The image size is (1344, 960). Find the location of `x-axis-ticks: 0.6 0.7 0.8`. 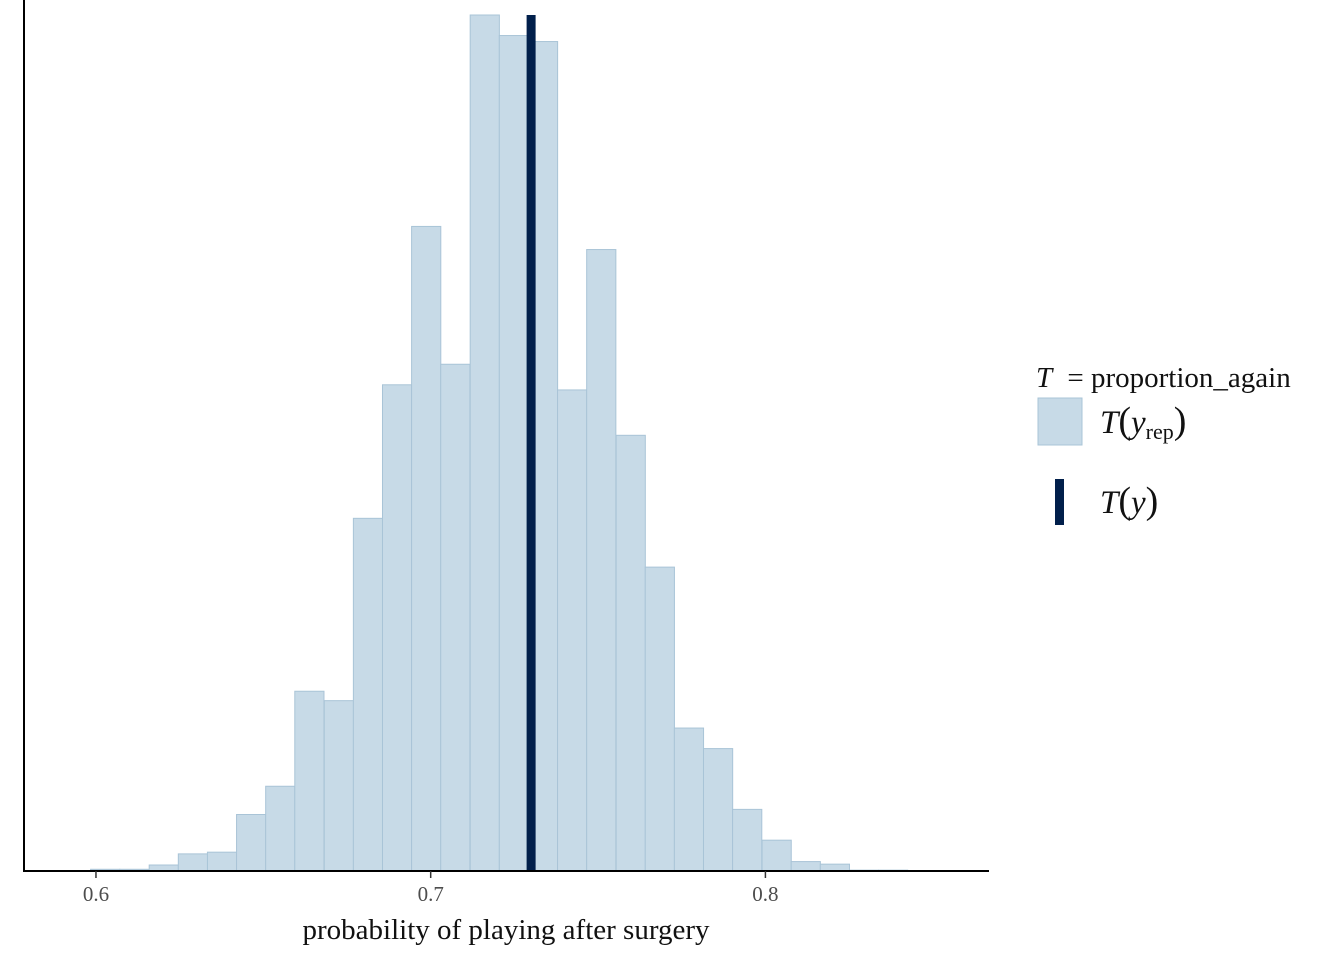

x-axis-ticks: 0.6 0.7 0.8 is located at coordinates (431, 888).